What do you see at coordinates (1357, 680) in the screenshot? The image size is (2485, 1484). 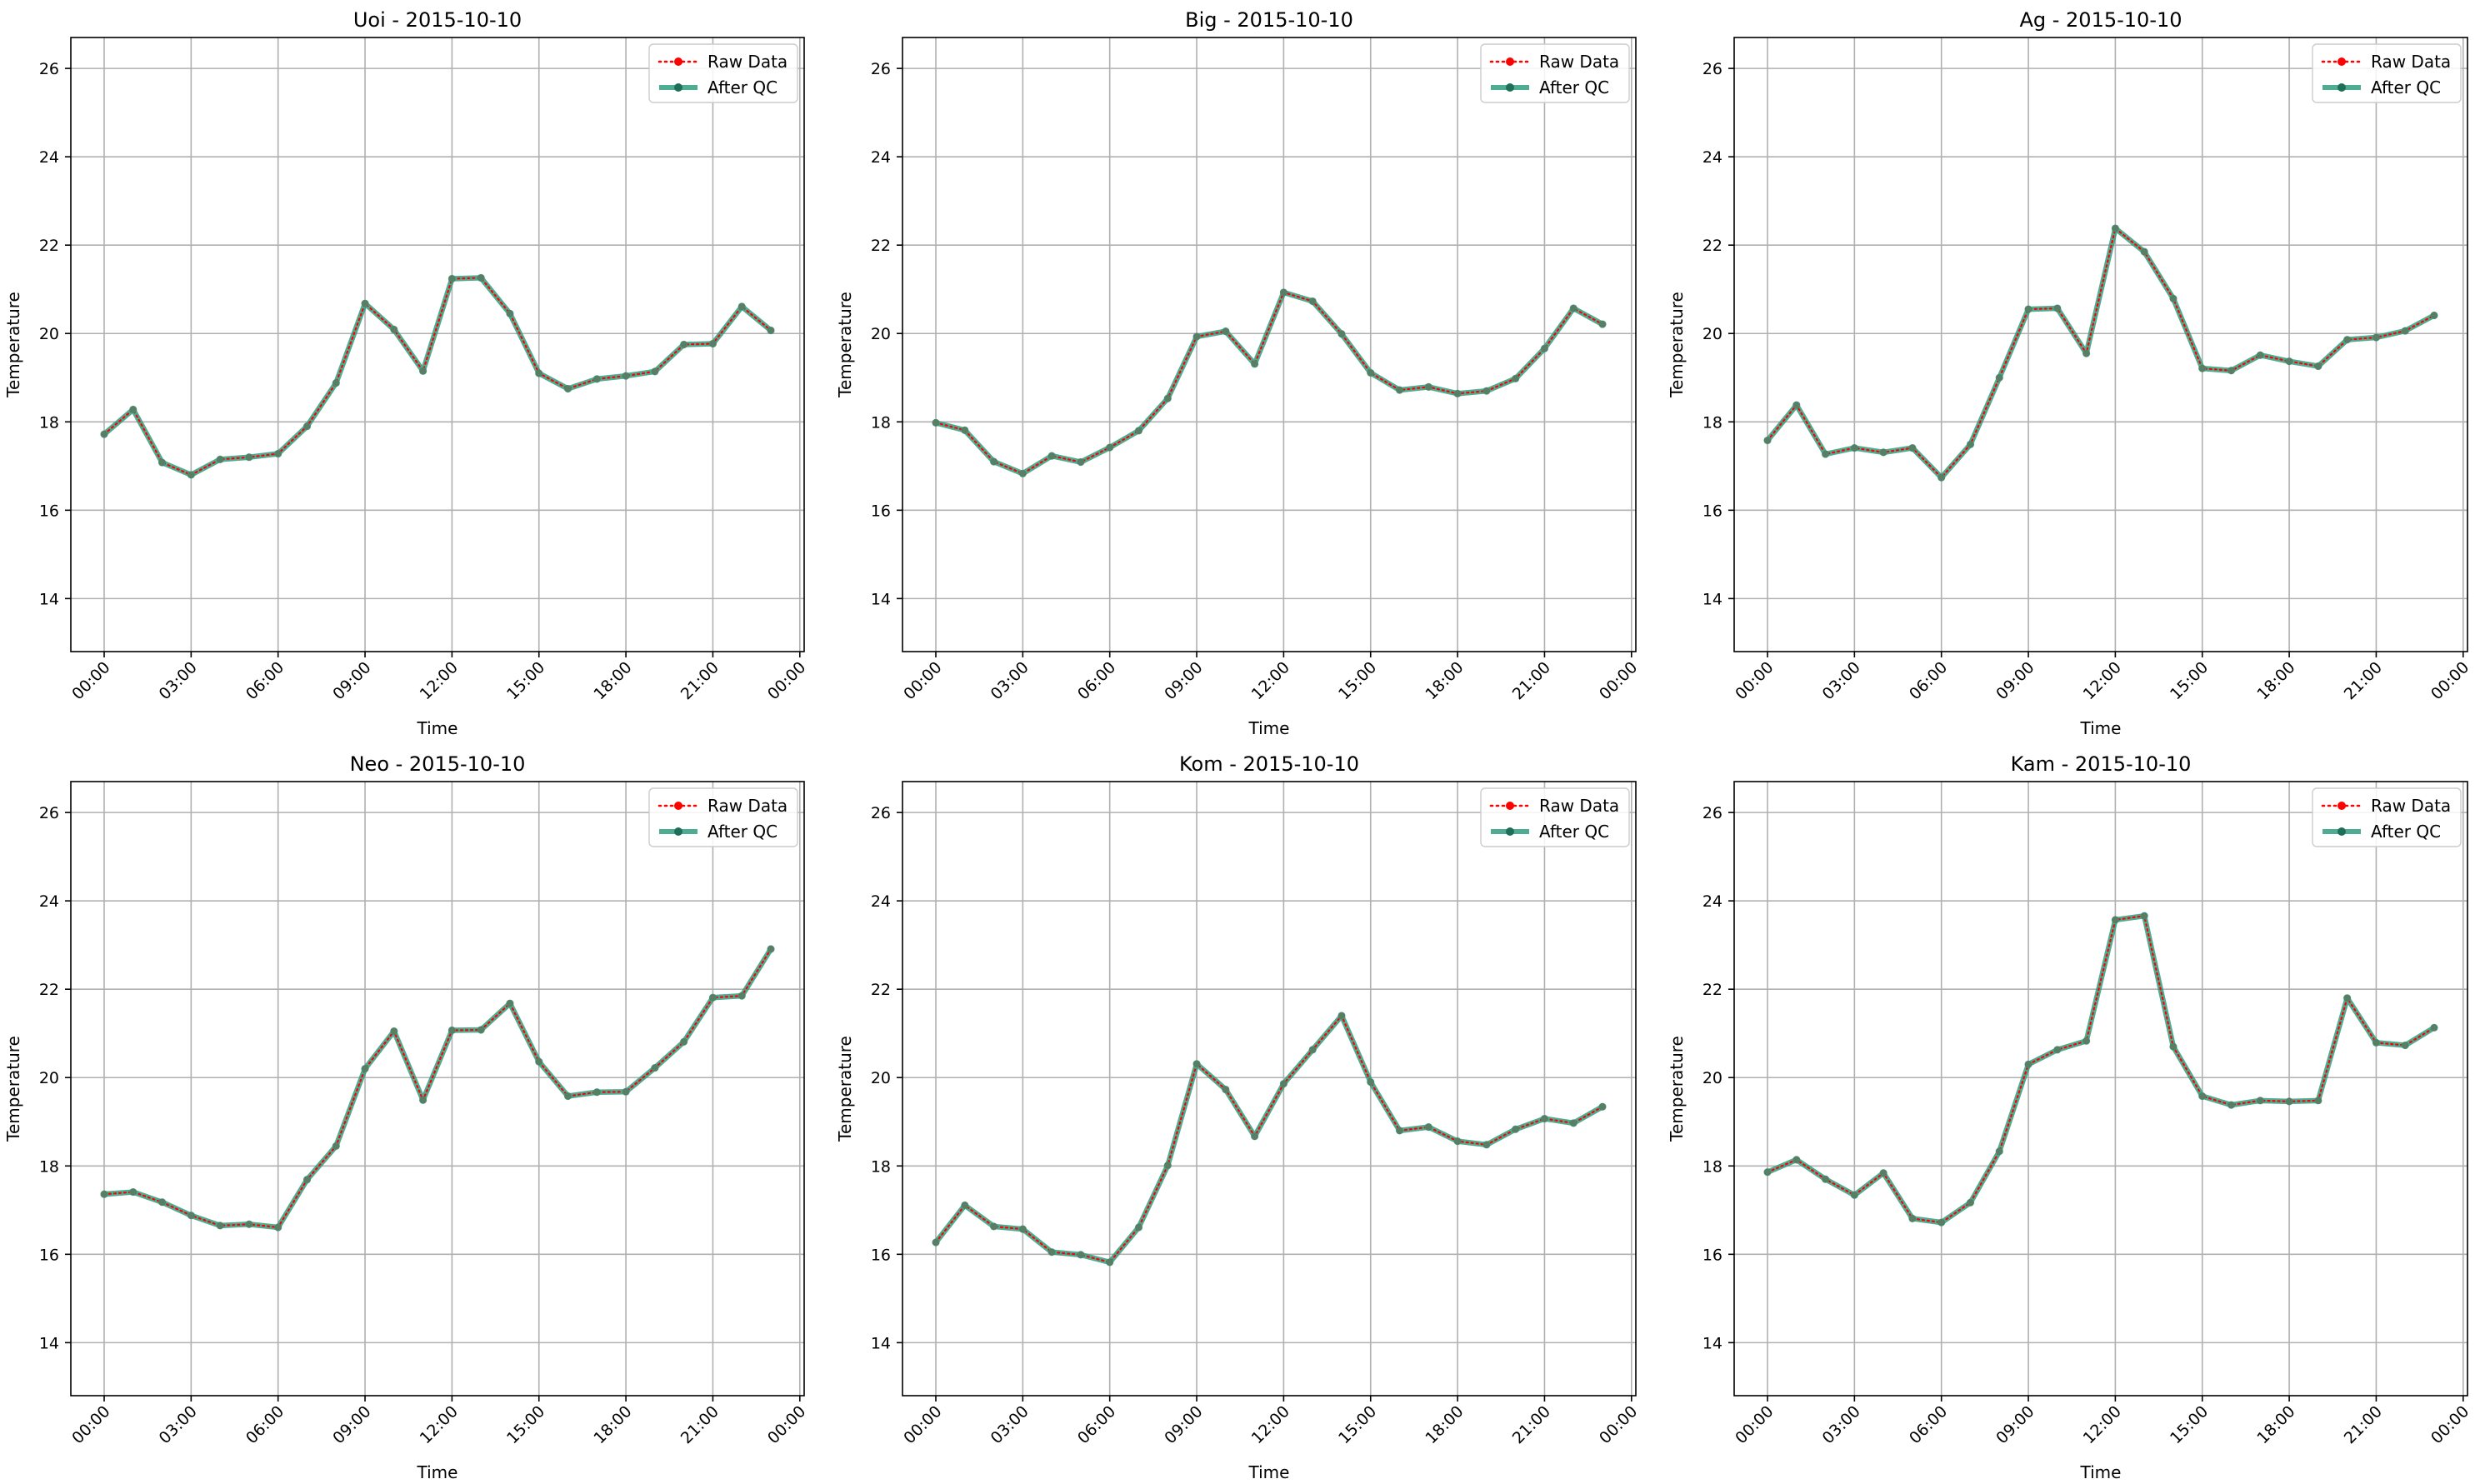 I see `x-tick-label: 15:00` at bounding box center [1357, 680].